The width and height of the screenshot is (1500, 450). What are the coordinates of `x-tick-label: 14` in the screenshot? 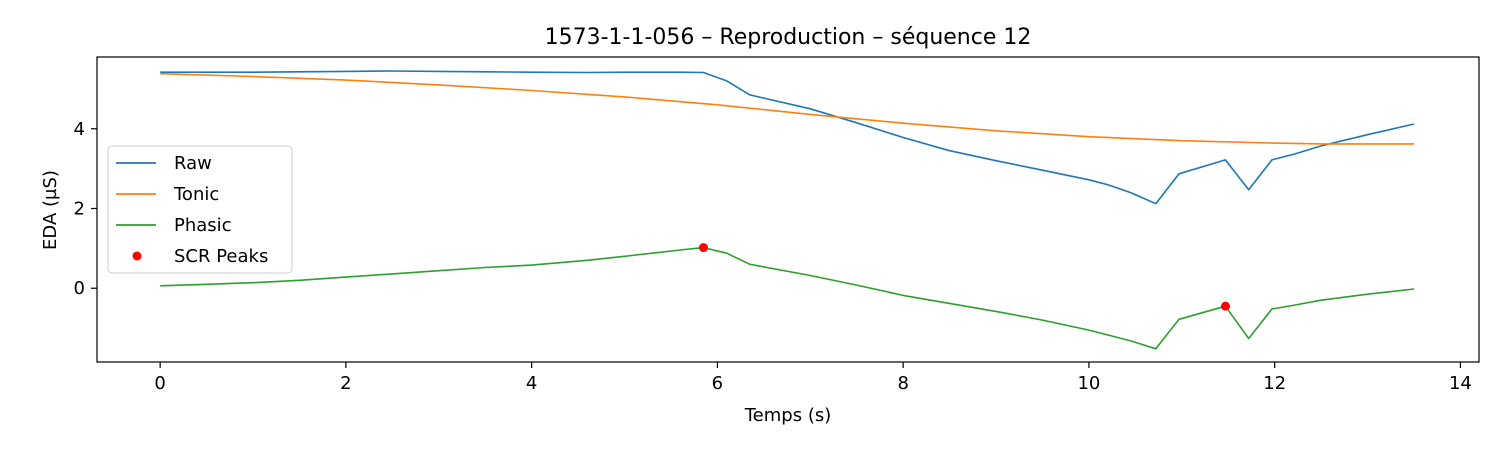 It's located at (1460, 383).